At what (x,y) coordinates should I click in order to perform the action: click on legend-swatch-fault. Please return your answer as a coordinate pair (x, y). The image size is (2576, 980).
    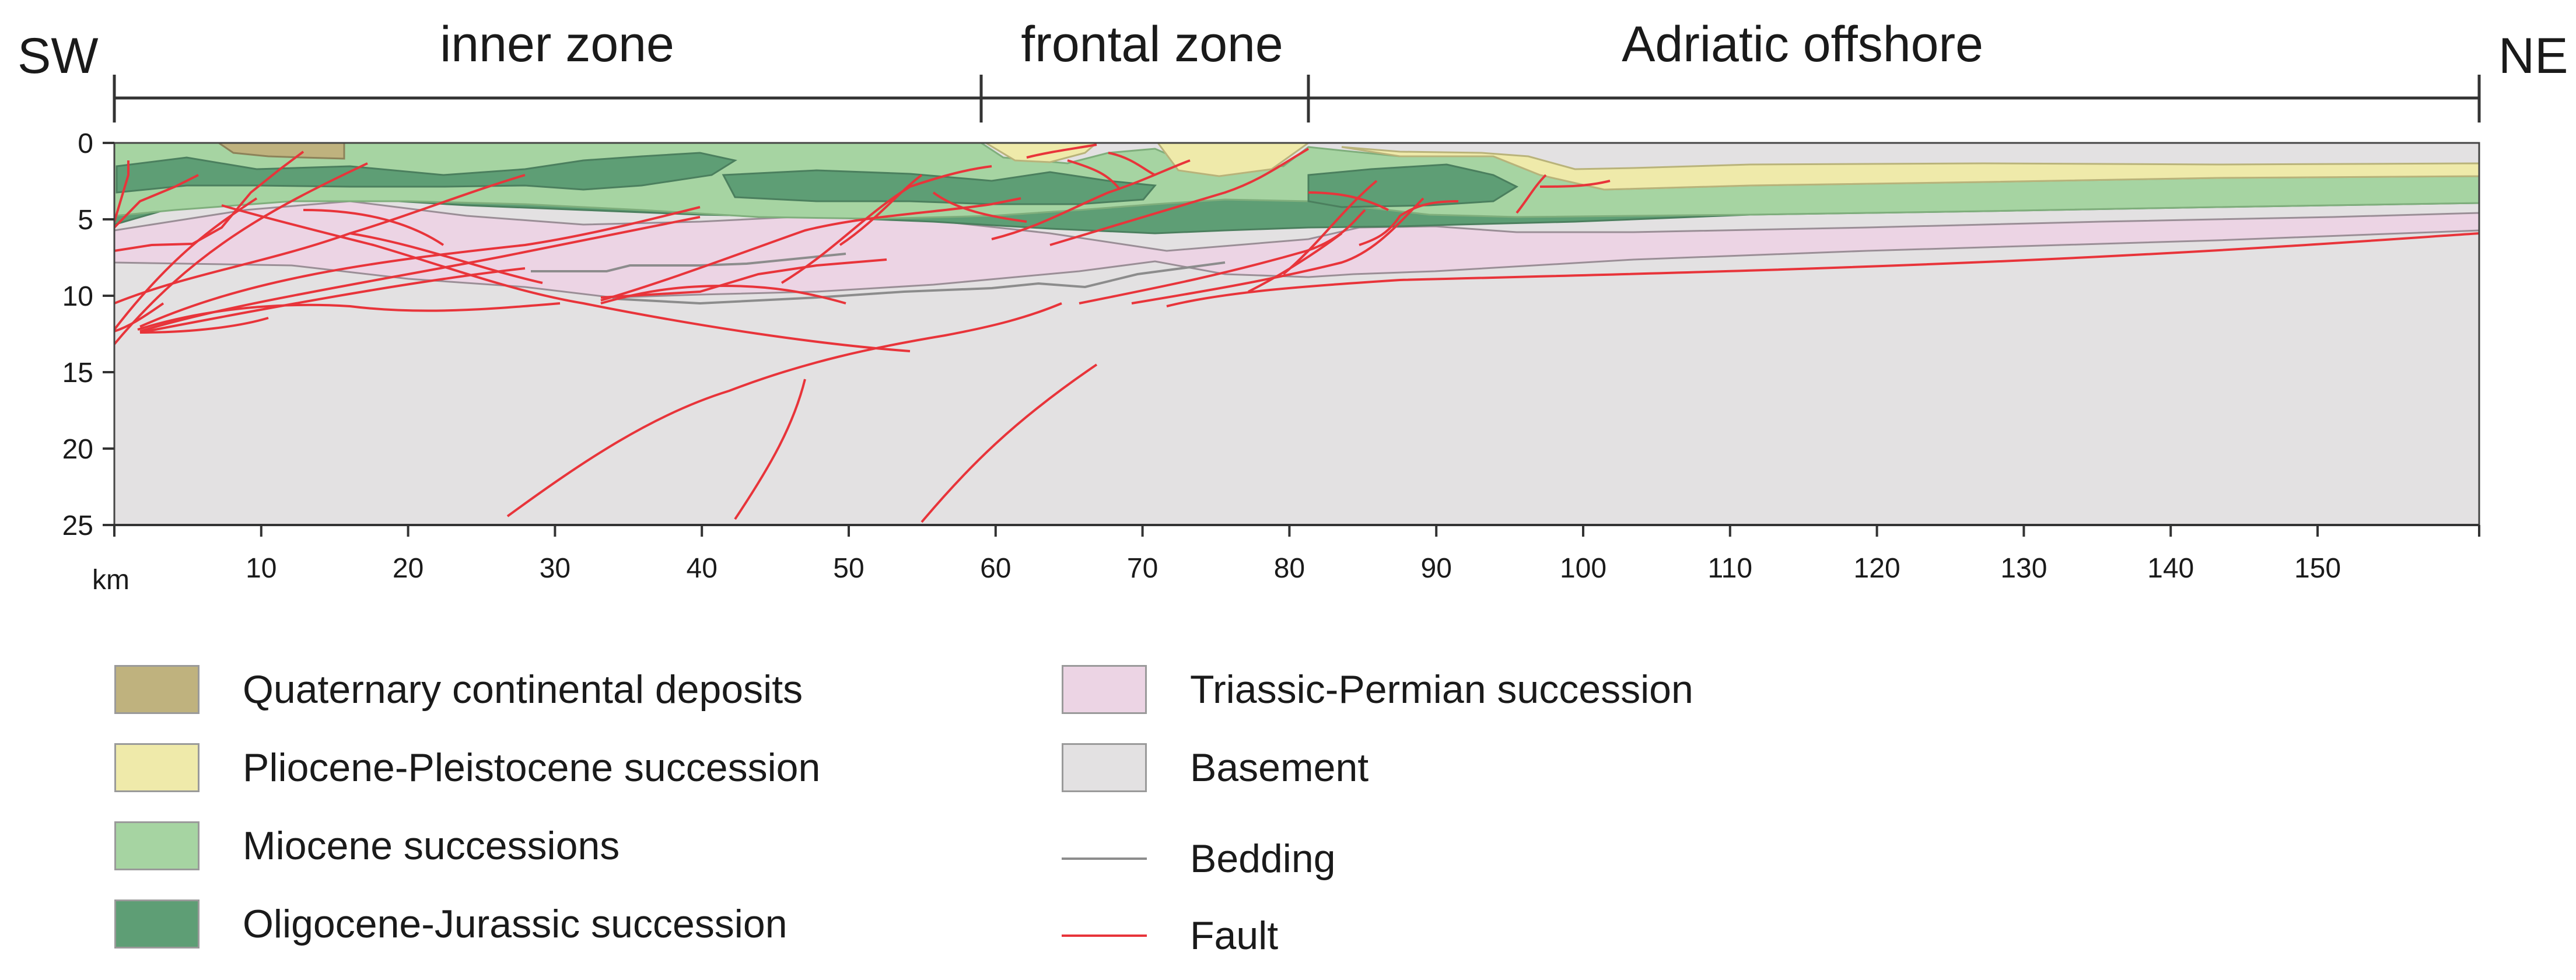
    Looking at the image, I should click on (1104, 935).